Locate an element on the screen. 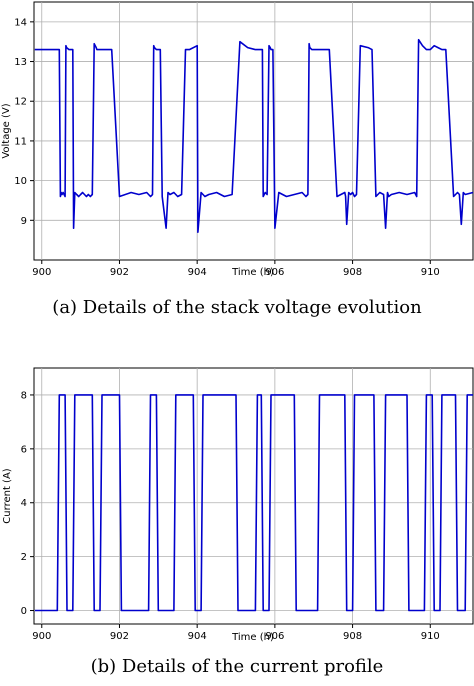 The height and width of the screenshot is (686, 474). y-tick-label: 8 is located at coordinates (24, 395).